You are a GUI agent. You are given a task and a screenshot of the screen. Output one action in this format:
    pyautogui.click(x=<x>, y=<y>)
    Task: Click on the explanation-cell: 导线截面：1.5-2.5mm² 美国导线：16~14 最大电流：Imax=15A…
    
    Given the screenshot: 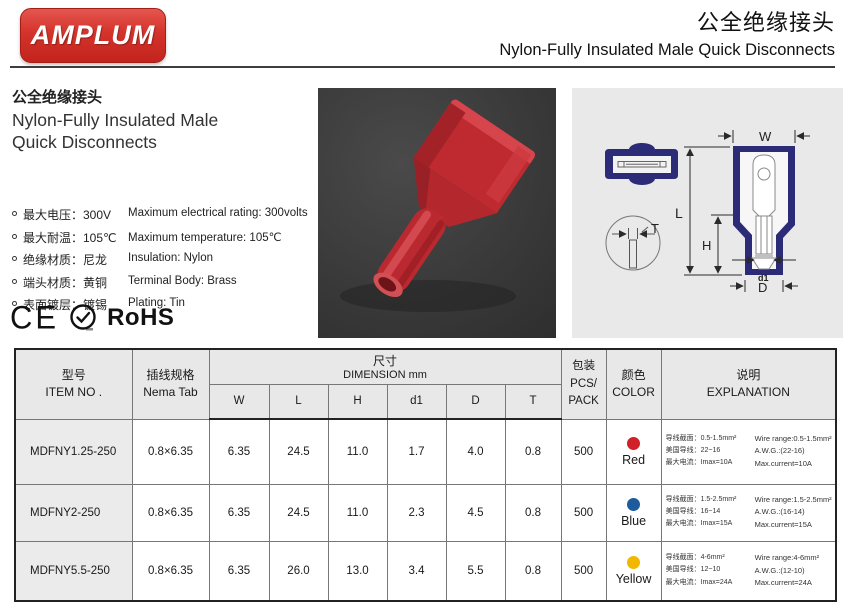 What is the action you would take?
    pyautogui.click(x=748, y=512)
    